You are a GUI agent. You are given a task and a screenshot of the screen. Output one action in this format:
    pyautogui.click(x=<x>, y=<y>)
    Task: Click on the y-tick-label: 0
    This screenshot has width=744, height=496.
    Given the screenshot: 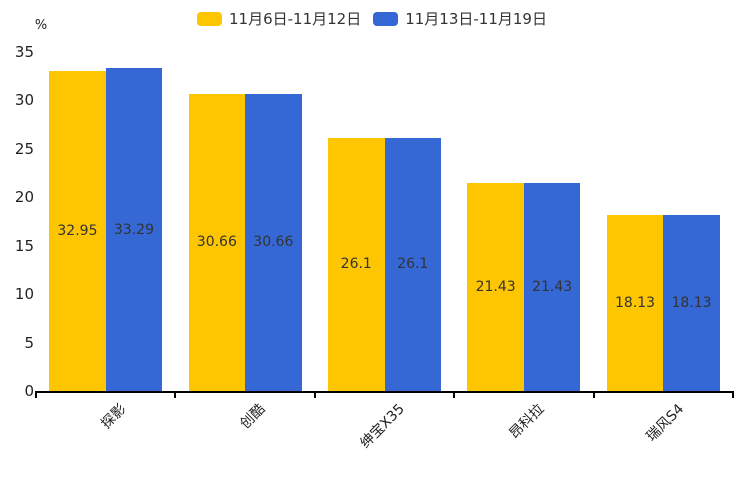 What is the action you would take?
    pyautogui.click(x=29, y=391)
    